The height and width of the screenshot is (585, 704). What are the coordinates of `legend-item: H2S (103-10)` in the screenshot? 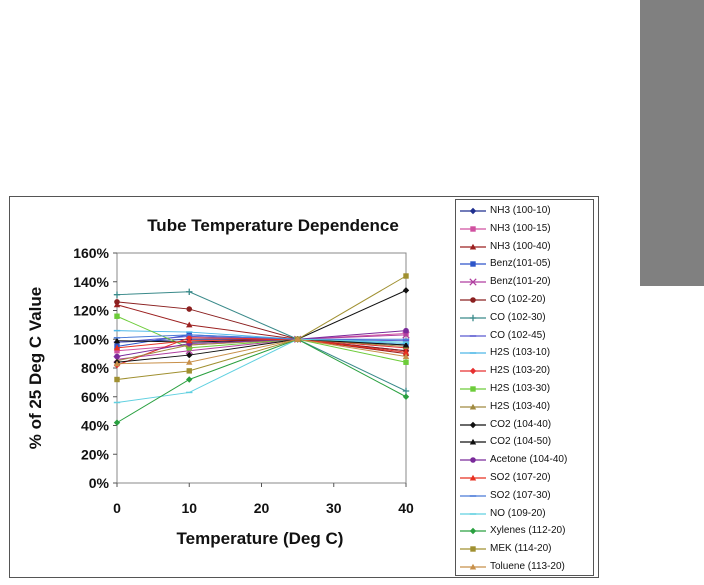 It's located at (525, 353).